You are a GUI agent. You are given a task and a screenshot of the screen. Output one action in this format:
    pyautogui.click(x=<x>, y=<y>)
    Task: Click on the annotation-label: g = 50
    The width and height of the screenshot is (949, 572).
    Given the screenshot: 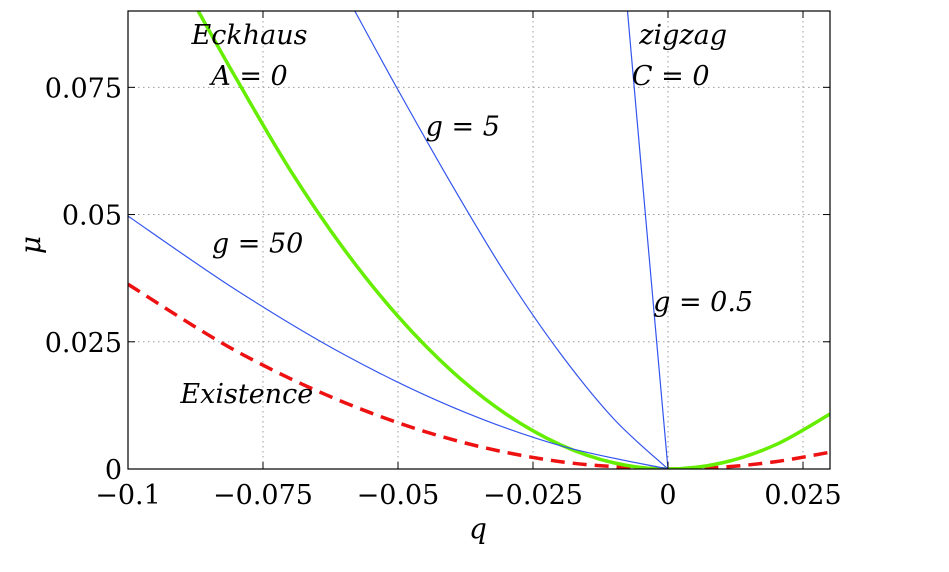 What is the action you would take?
    pyautogui.click(x=257, y=244)
    